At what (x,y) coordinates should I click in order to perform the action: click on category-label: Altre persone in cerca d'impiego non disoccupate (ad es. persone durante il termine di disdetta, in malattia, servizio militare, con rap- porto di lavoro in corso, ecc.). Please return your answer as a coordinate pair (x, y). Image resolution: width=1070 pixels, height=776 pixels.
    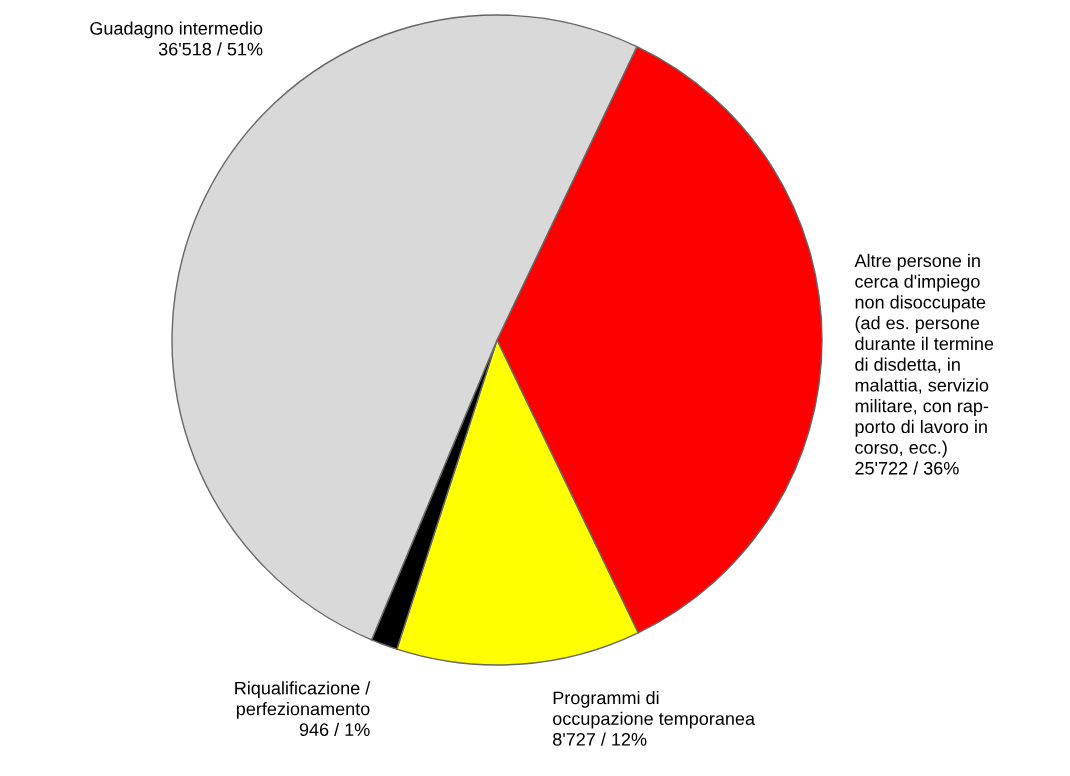
    Looking at the image, I should click on (924, 355).